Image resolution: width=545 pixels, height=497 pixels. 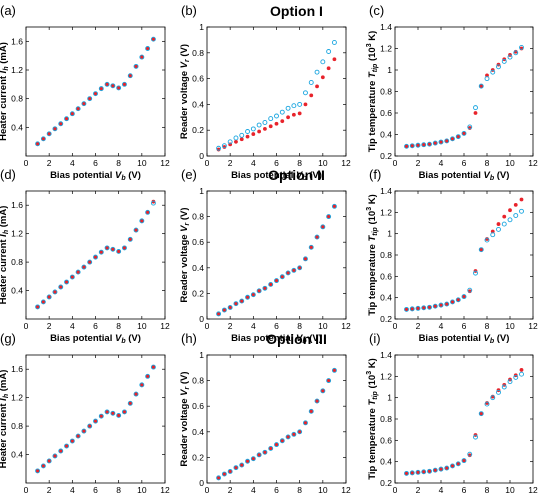 I want to click on x-tick-label-d-5: 10, so click(x=142, y=326).